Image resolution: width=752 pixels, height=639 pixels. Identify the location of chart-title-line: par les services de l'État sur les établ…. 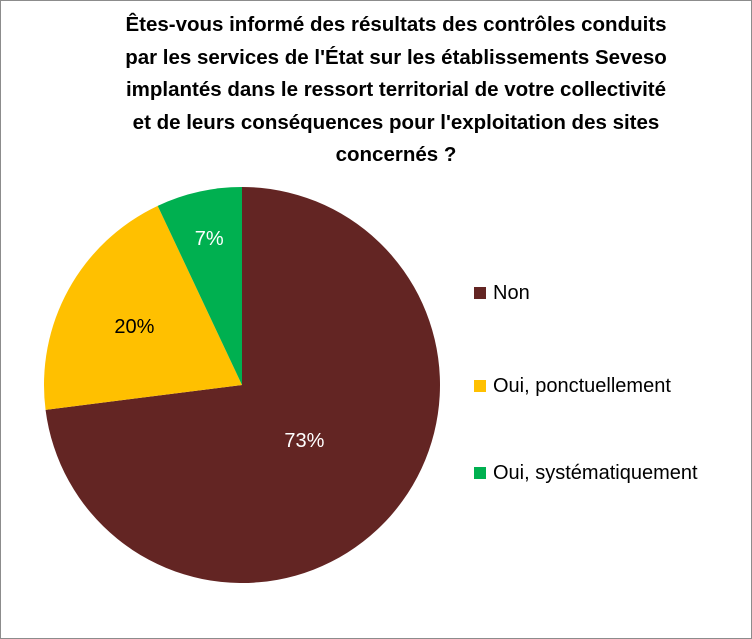
(396, 57).